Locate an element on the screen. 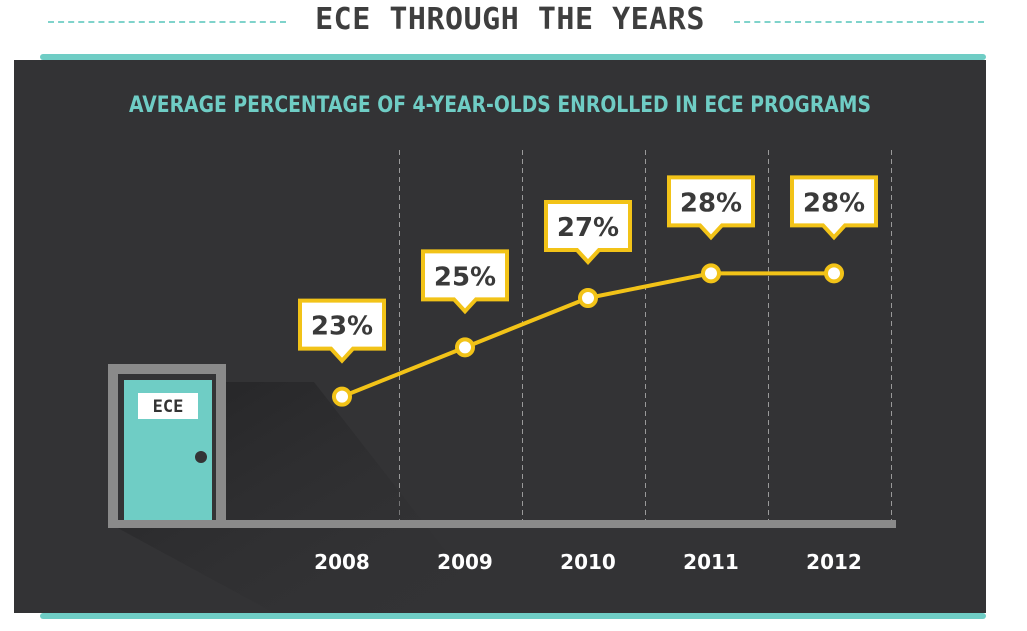 The image size is (1027, 631). data-label-callout: 23% is located at coordinates (342, 331).